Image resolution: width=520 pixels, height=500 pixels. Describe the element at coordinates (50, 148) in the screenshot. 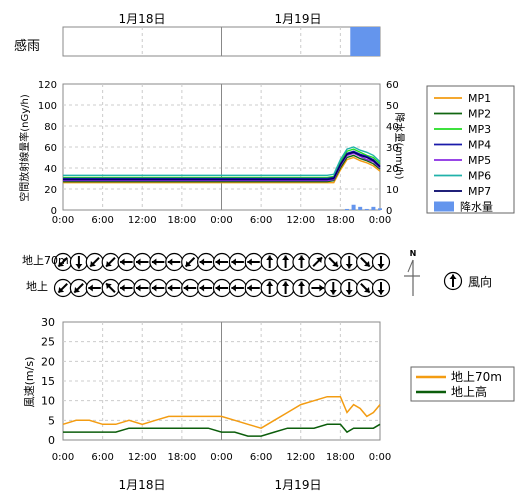

I see `radiation-y-tick-3: 60` at that location.